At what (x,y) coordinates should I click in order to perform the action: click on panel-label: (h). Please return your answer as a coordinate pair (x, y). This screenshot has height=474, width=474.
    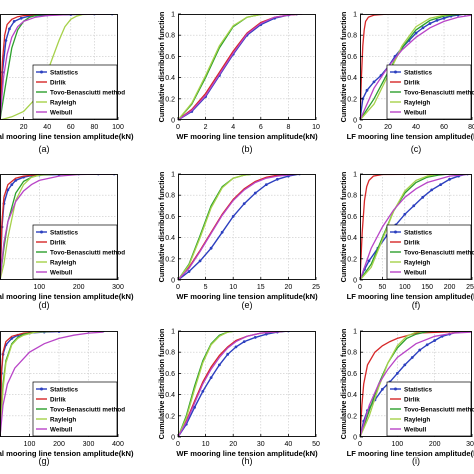
    Looking at the image, I should click on (247, 461).